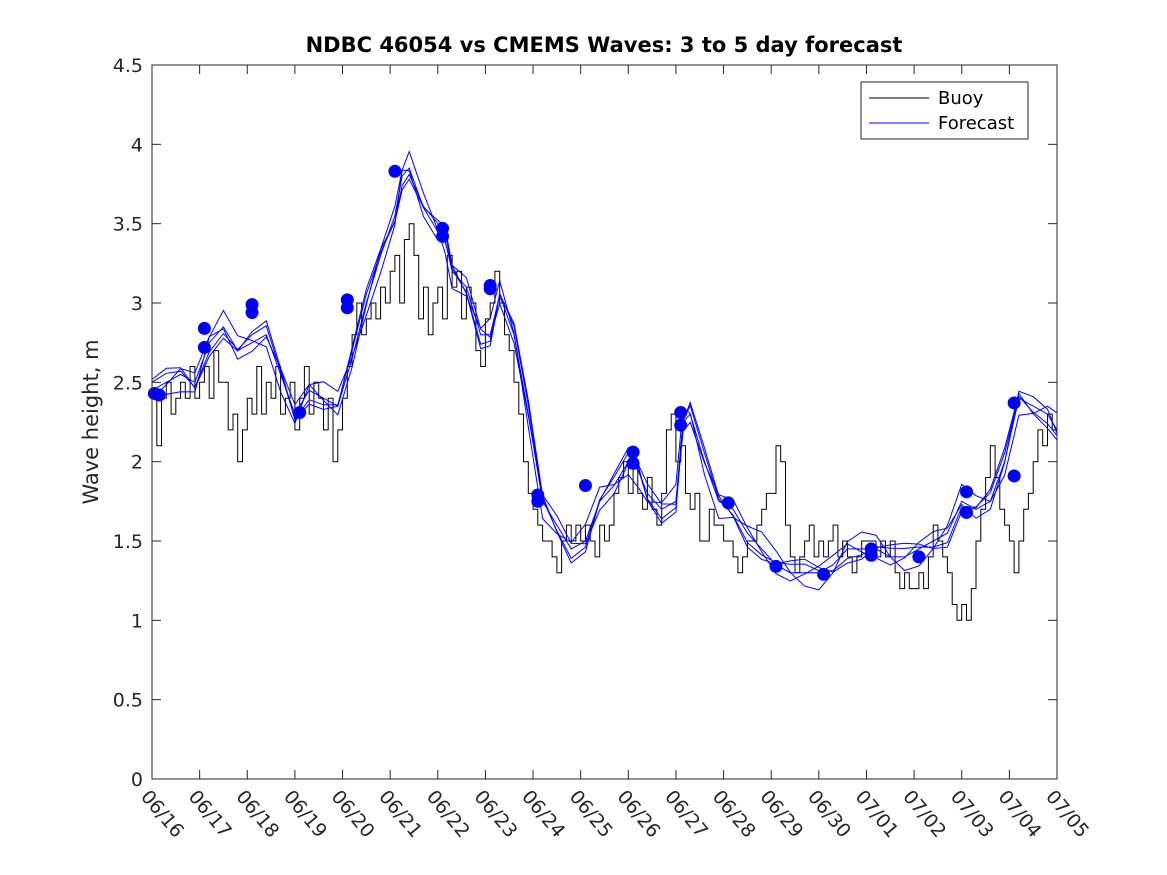 The height and width of the screenshot is (875, 1167). What do you see at coordinates (91, 421) in the screenshot?
I see `y-axis-label: Wave height, m` at bounding box center [91, 421].